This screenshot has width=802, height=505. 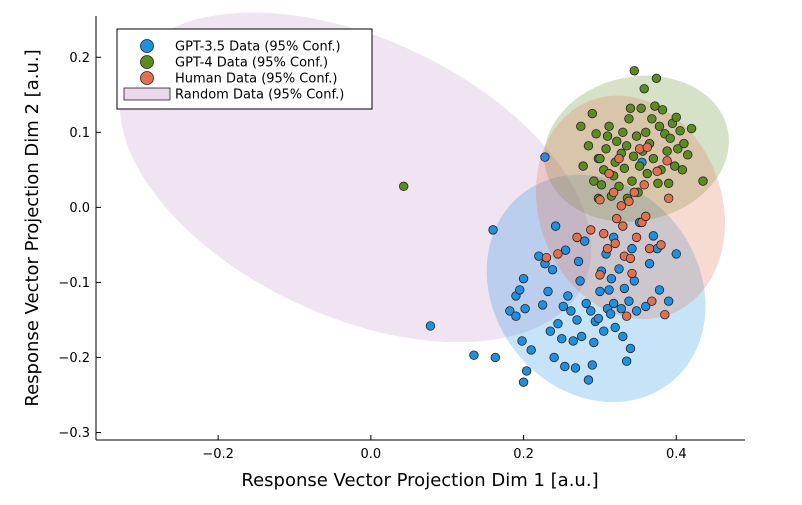 I want to click on legend-label-3: Human Data (95% Conf.), so click(x=256, y=79).